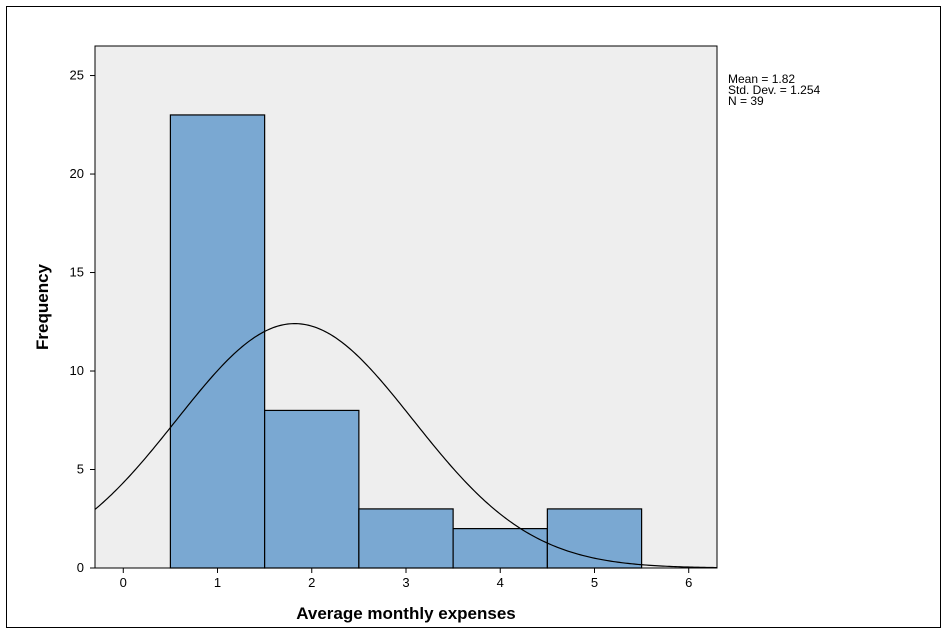 The height and width of the screenshot is (636, 949). Describe the element at coordinates (406, 613) in the screenshot. I see `x-axis-title: Average monthly expenses` at that location.